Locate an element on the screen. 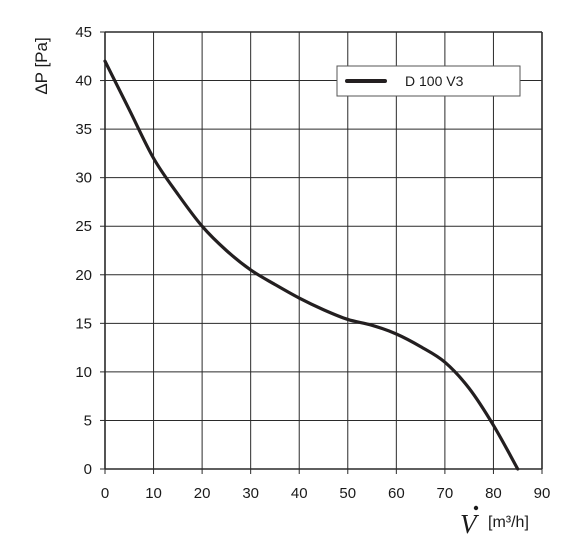 The height and width of the screenshot is (547, 588). y-tick-label: 45 is located at coordinates (83, 32).